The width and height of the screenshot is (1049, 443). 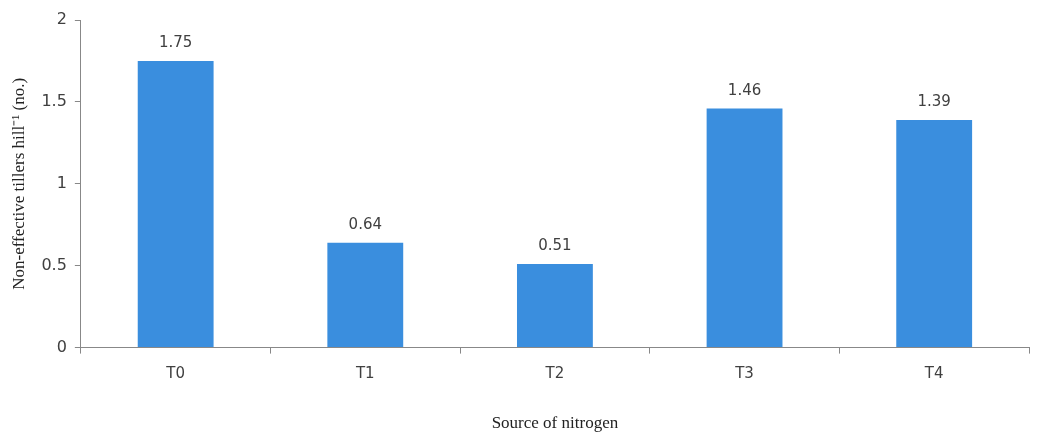 What do you see at coordinates (555, 423) in the screenshot?
I see `x-axis-title: Source of nitrogen` at bounding box center [555, 423].